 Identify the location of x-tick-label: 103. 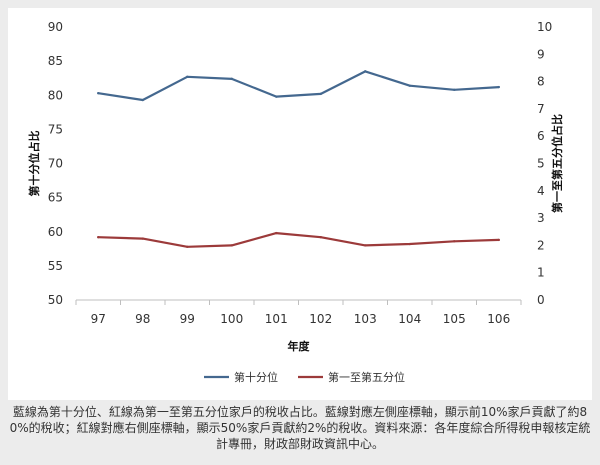
(365, 319).